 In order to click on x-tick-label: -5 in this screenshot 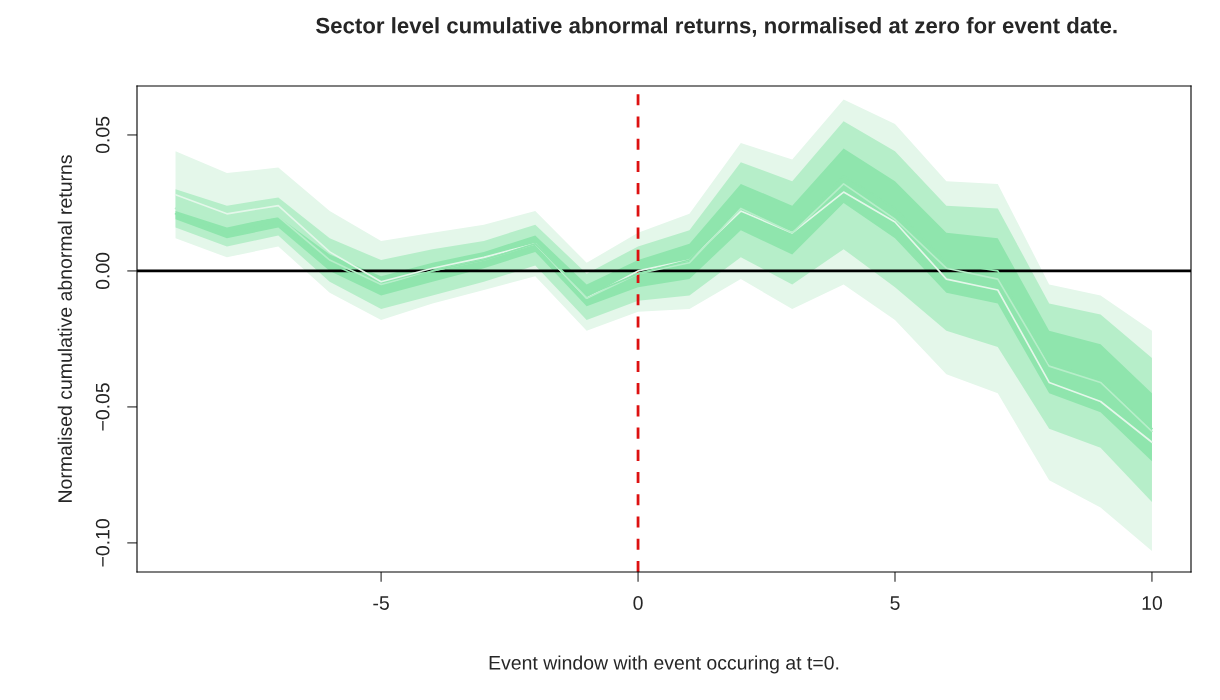, I will do `click(381, 603)`.